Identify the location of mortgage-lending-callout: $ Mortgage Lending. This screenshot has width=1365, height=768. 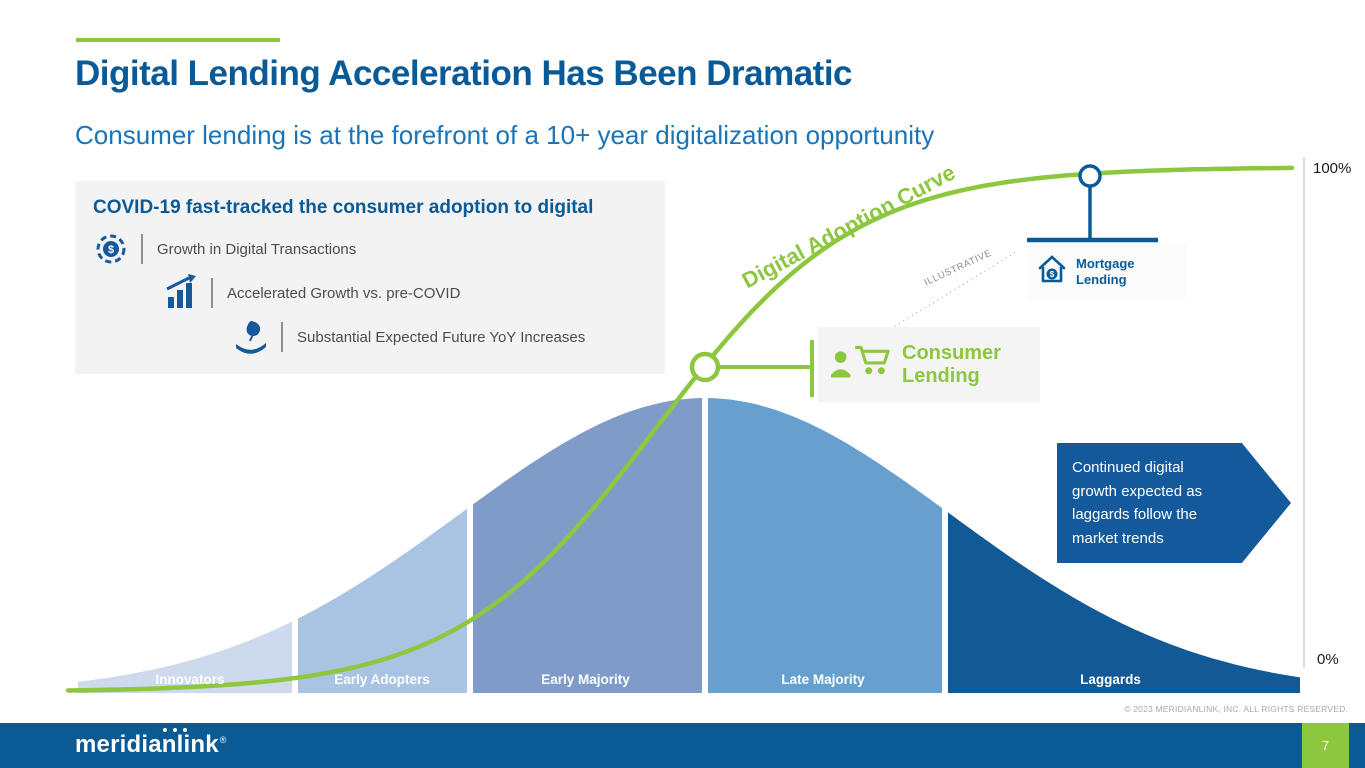
(1107, 271).